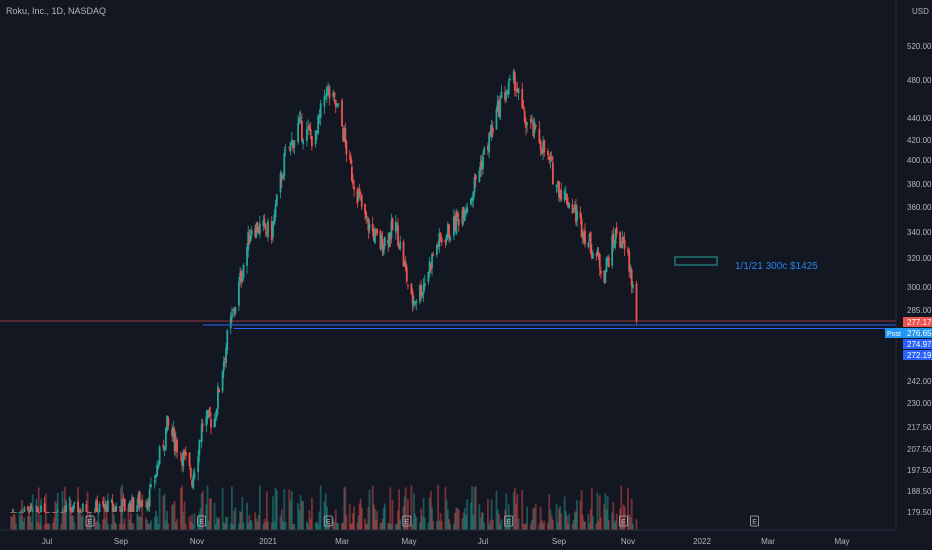 This screenshot has width=932, height=550. Describe the element at coordinates (917, 355) in the screenshot. I see `level-2-badge` at that location.